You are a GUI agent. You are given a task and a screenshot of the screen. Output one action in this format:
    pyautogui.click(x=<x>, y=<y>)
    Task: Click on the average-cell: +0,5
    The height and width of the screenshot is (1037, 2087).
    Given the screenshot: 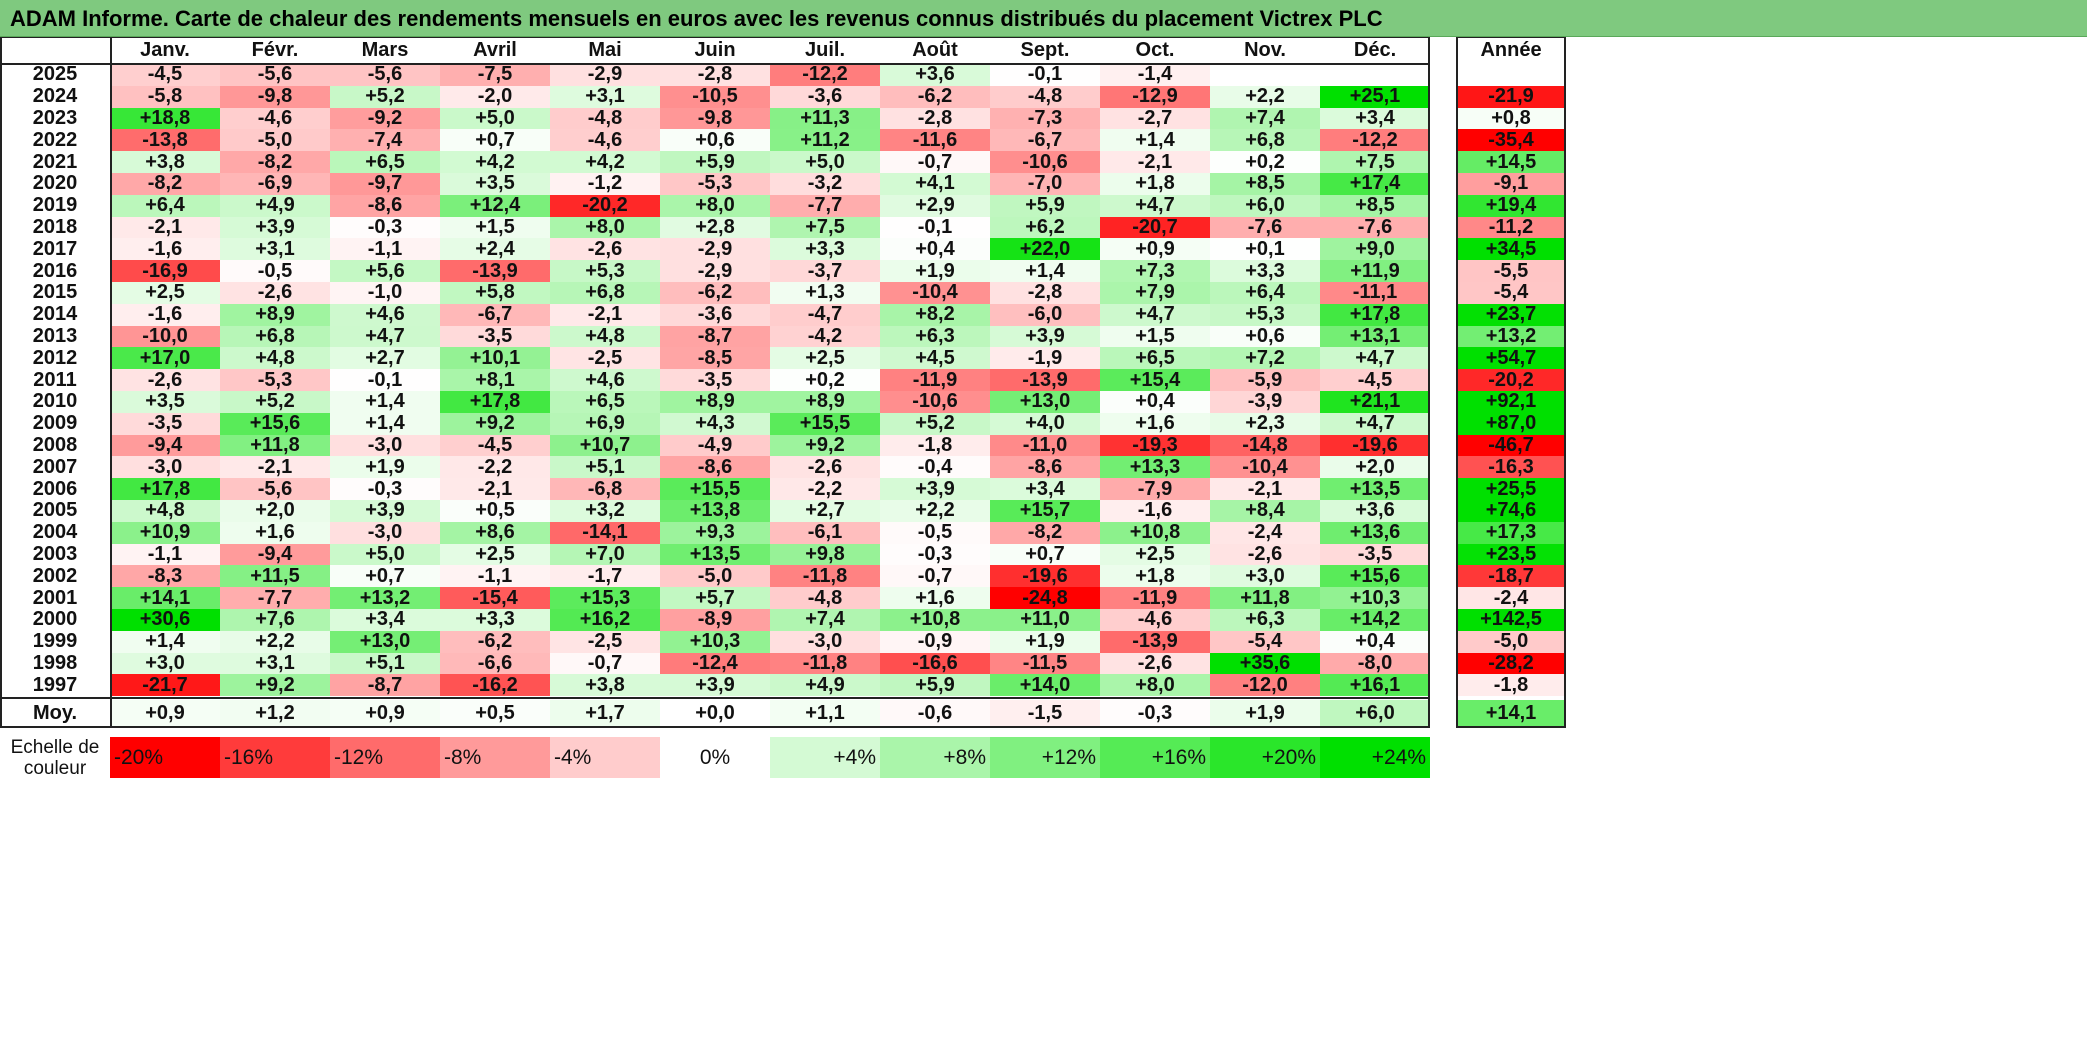 What is the action you would take?
    pyautogui.click(x=495, y=713)
    